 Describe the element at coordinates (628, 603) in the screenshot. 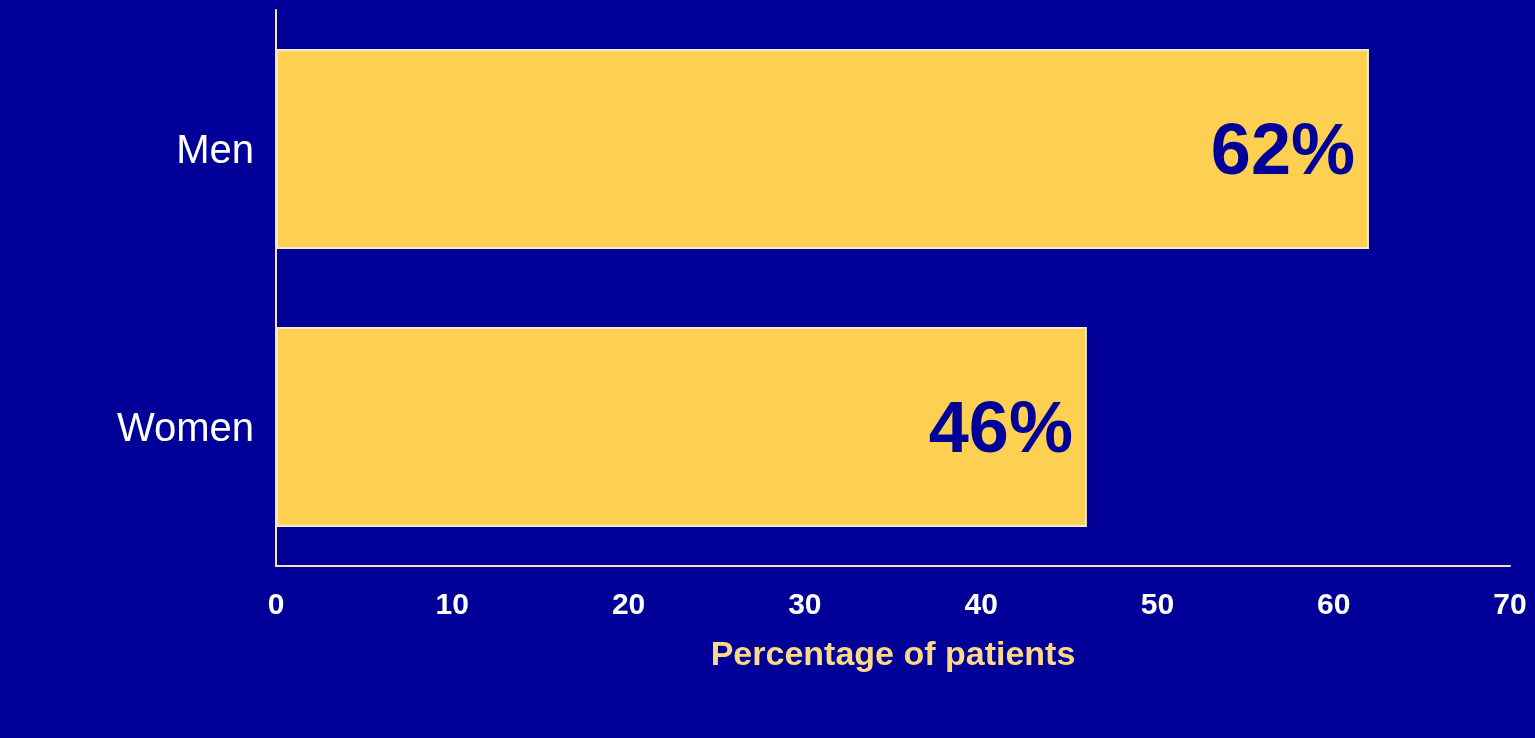

I see `x-tick-label: 20` at that location.